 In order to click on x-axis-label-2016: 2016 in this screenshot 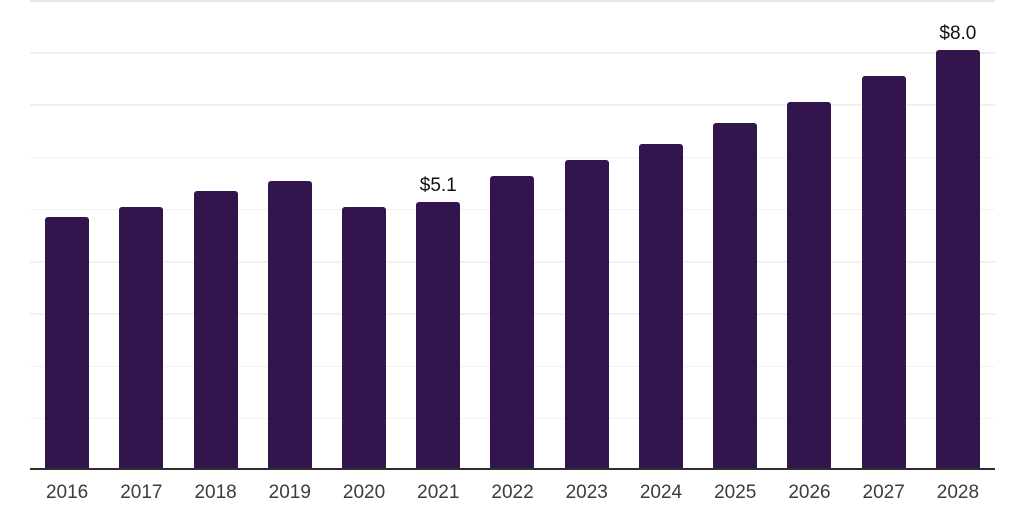, I will do `click(67, 492)`.